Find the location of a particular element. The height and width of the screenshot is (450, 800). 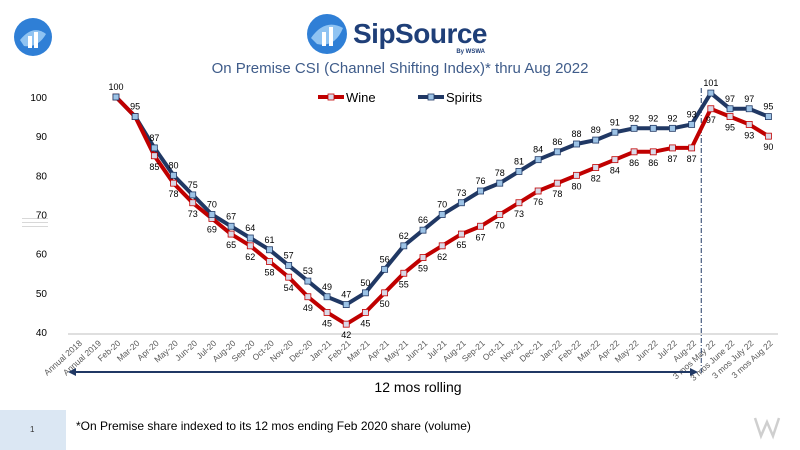

x-tick-label: Jun-22 is located at coordinates (647, 350).